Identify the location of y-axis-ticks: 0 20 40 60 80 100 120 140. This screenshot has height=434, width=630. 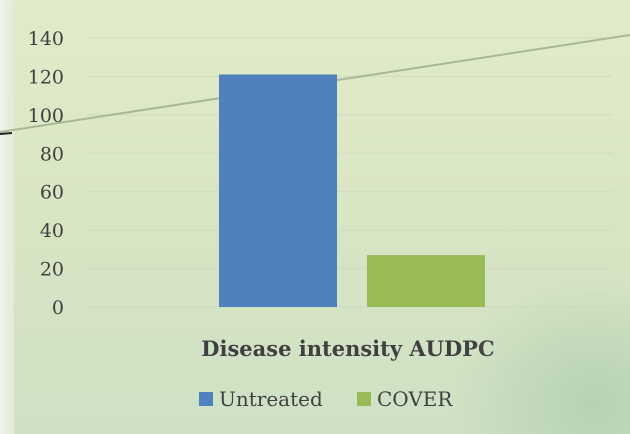
(46, 173).